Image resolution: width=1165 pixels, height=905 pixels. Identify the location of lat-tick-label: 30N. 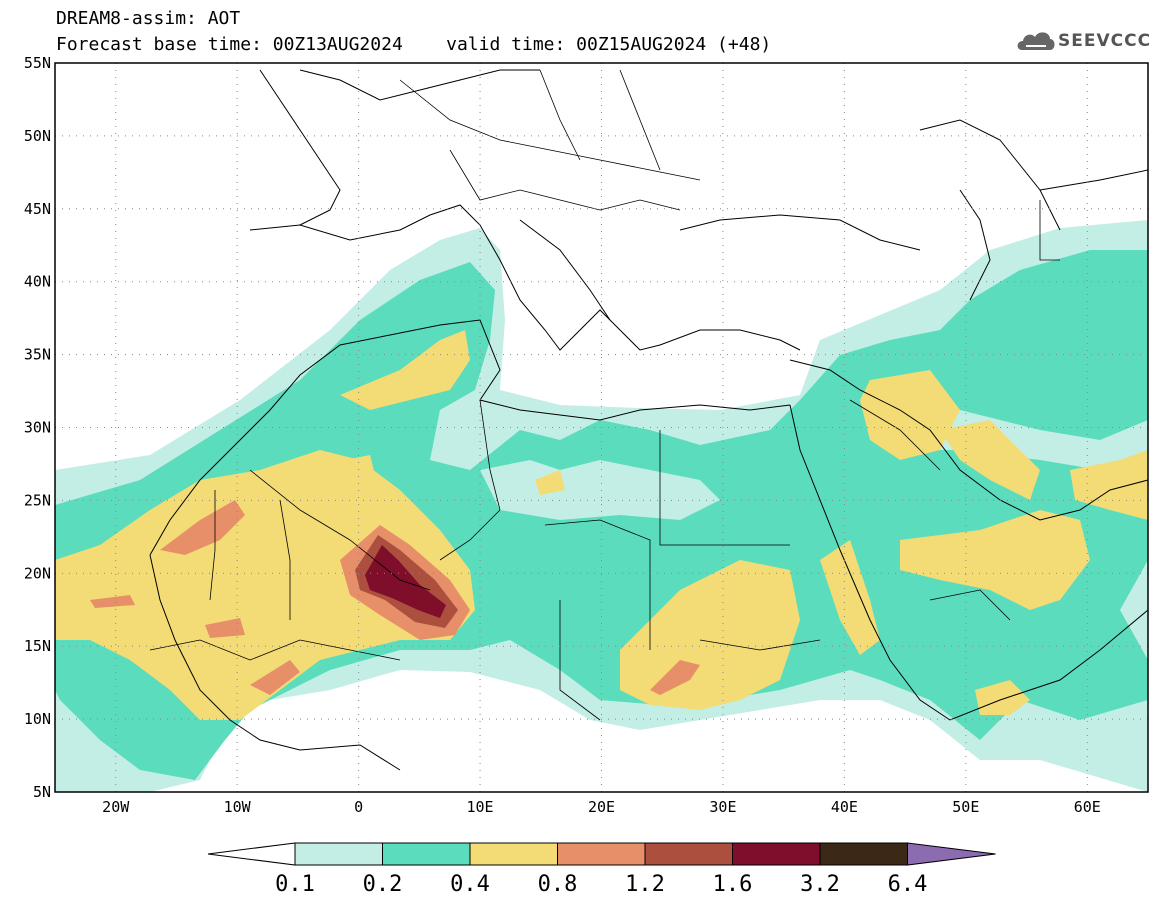
(37, 428).